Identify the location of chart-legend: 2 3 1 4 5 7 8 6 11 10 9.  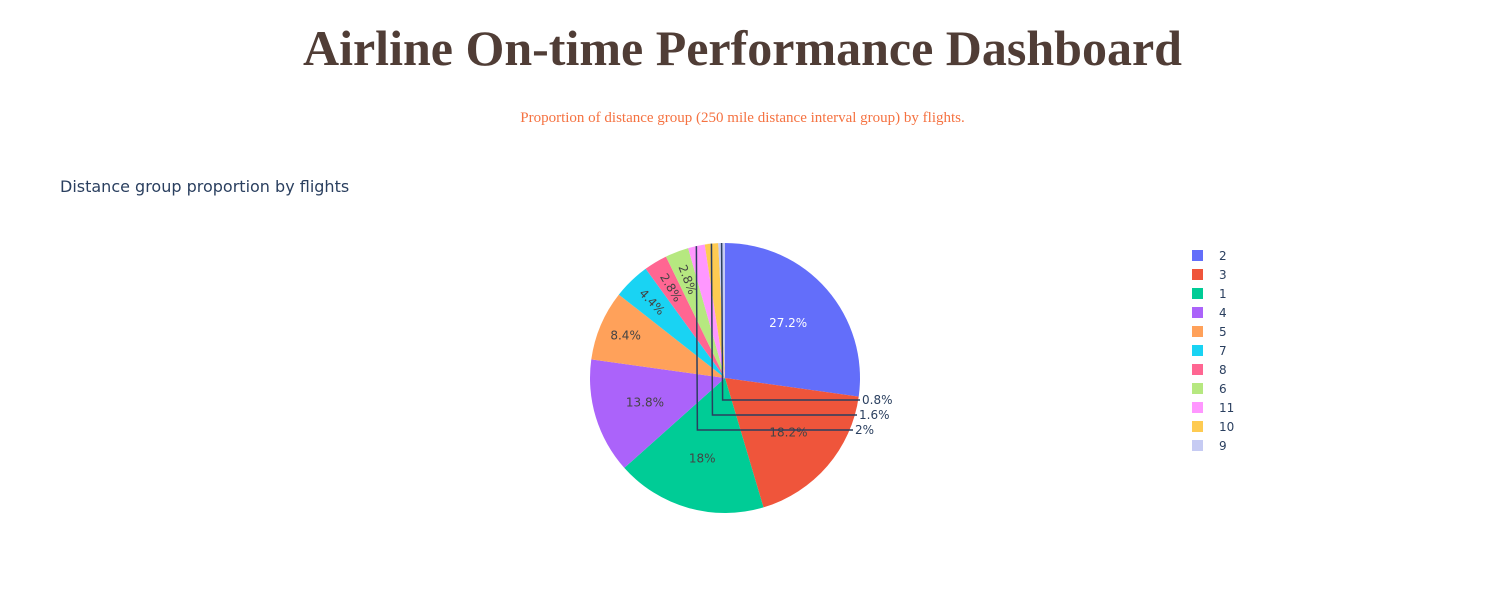
(1213, 351).